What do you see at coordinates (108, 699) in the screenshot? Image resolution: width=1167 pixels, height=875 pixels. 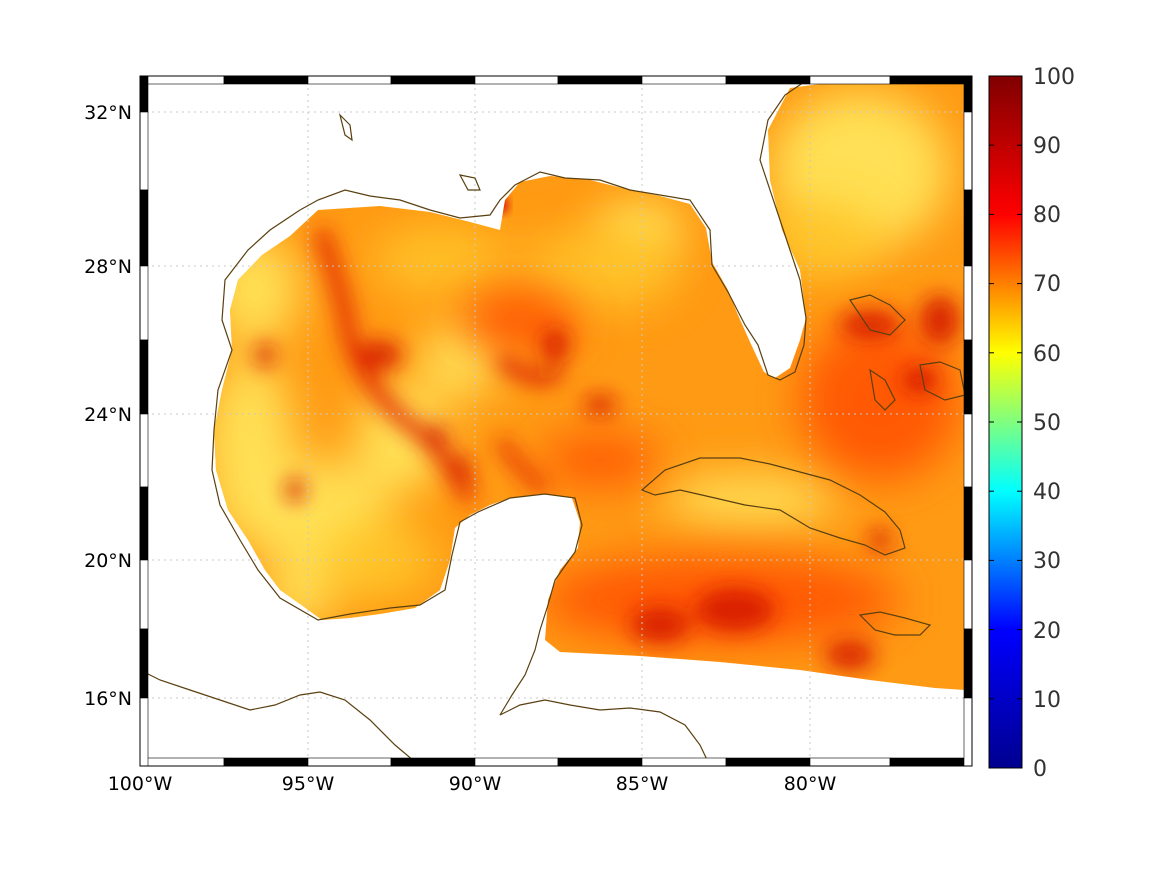 I see `y-tick-label: 16°N` at bounding box center [108, 699].